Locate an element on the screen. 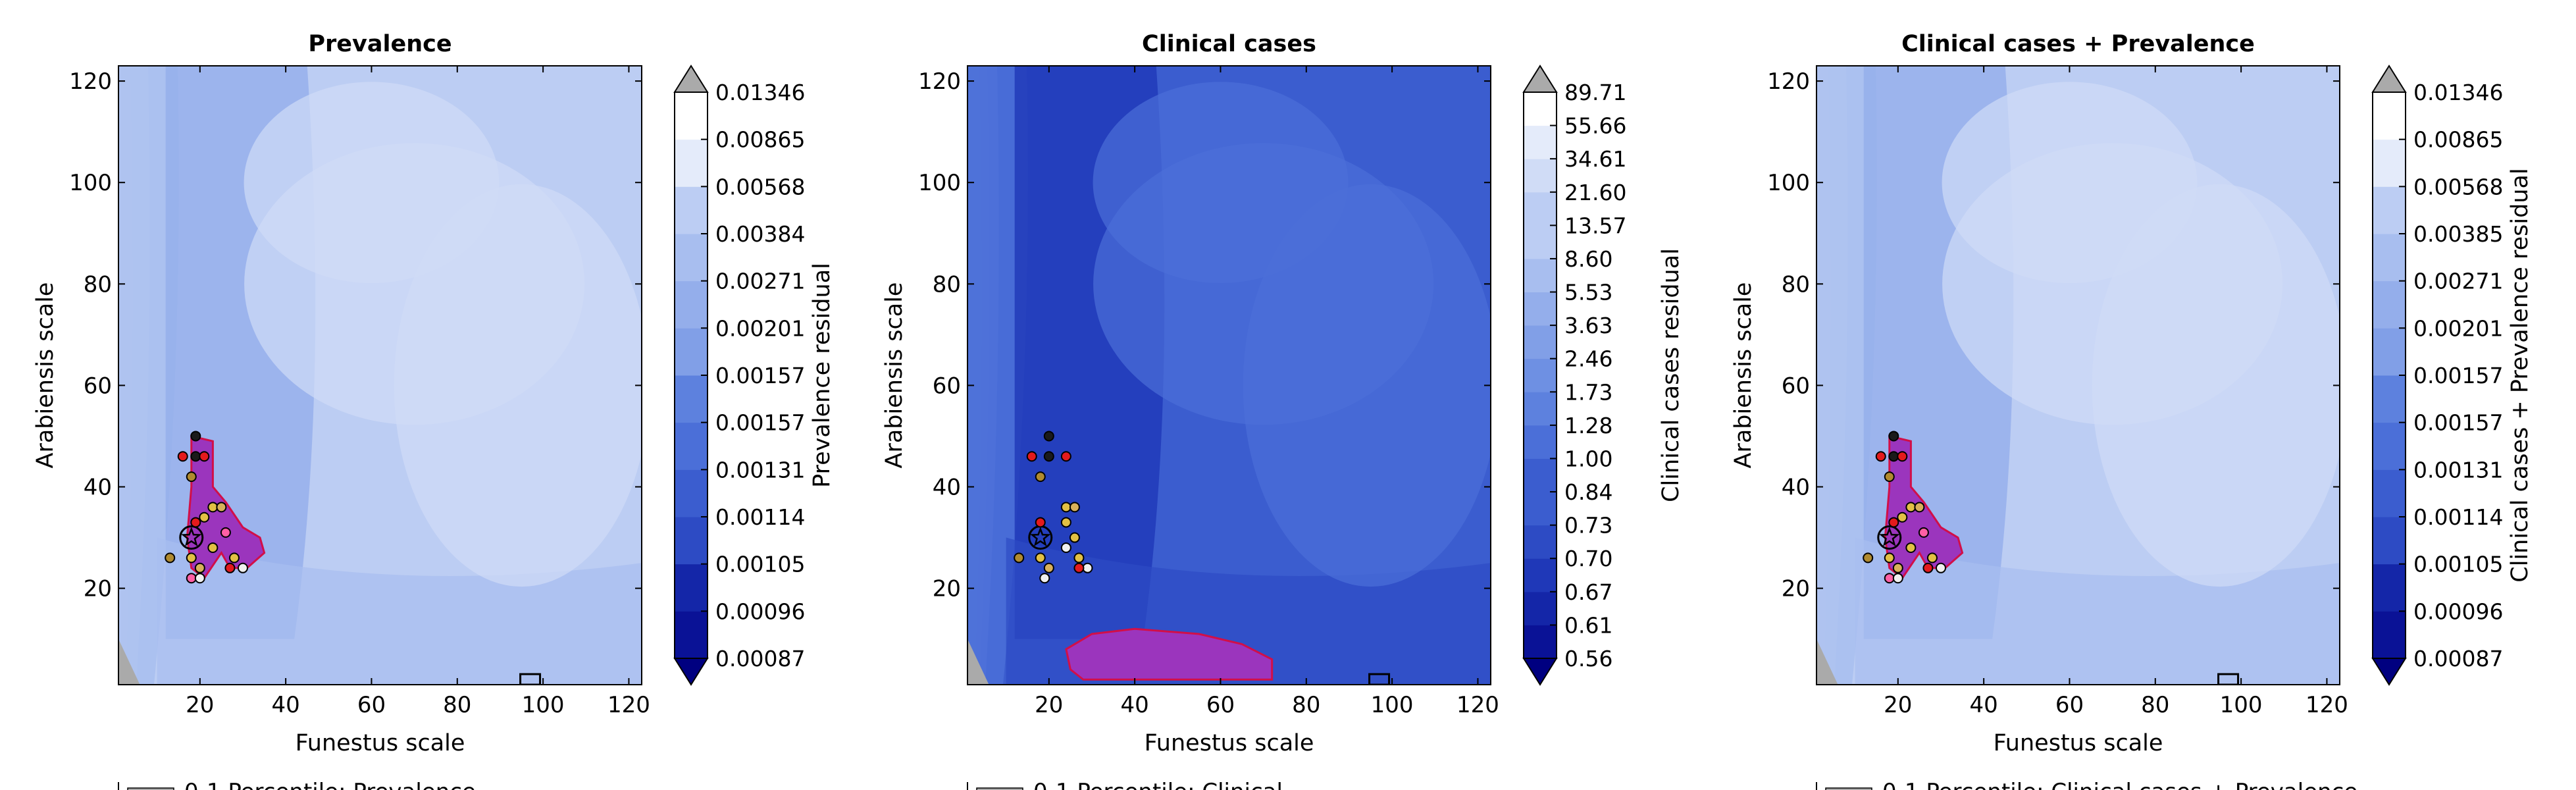 This screenshot has height=790, width=2576. legend-label: 0-1 Percentile: Clinical is located at coordinates (1158, 785).